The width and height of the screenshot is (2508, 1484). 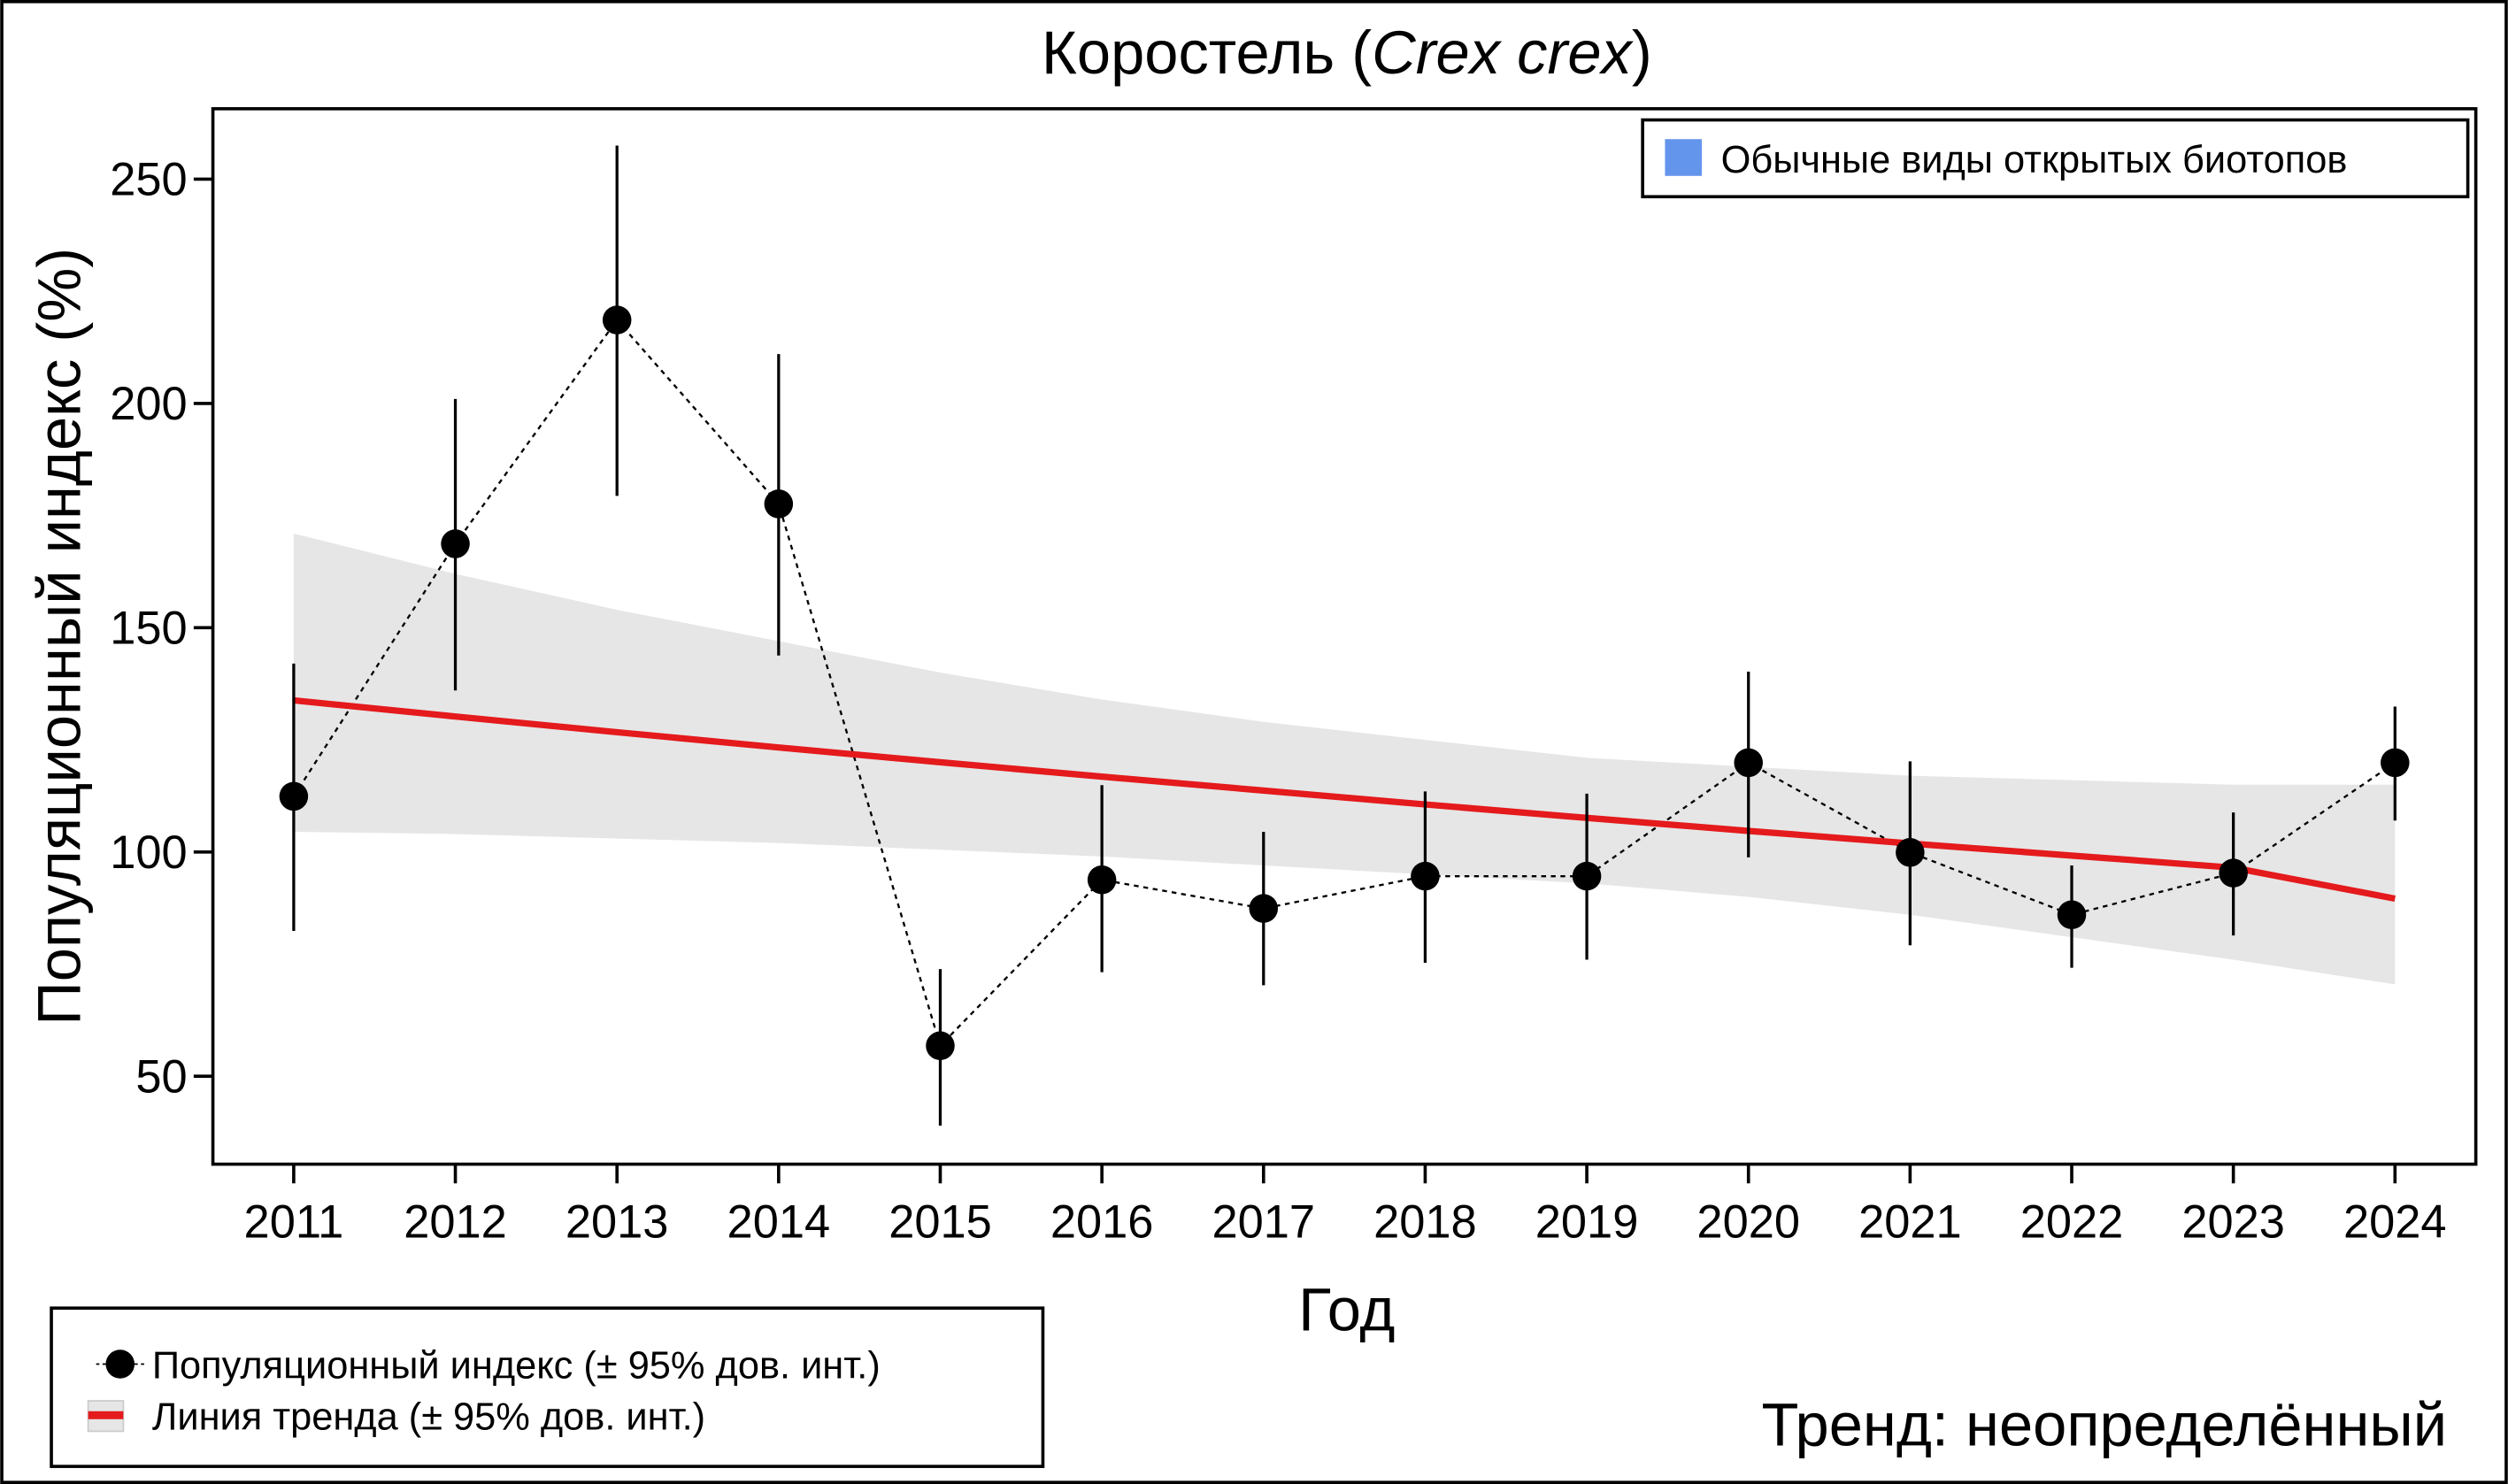 I want to click on data-point-2018, so click(x=1425, y=876).